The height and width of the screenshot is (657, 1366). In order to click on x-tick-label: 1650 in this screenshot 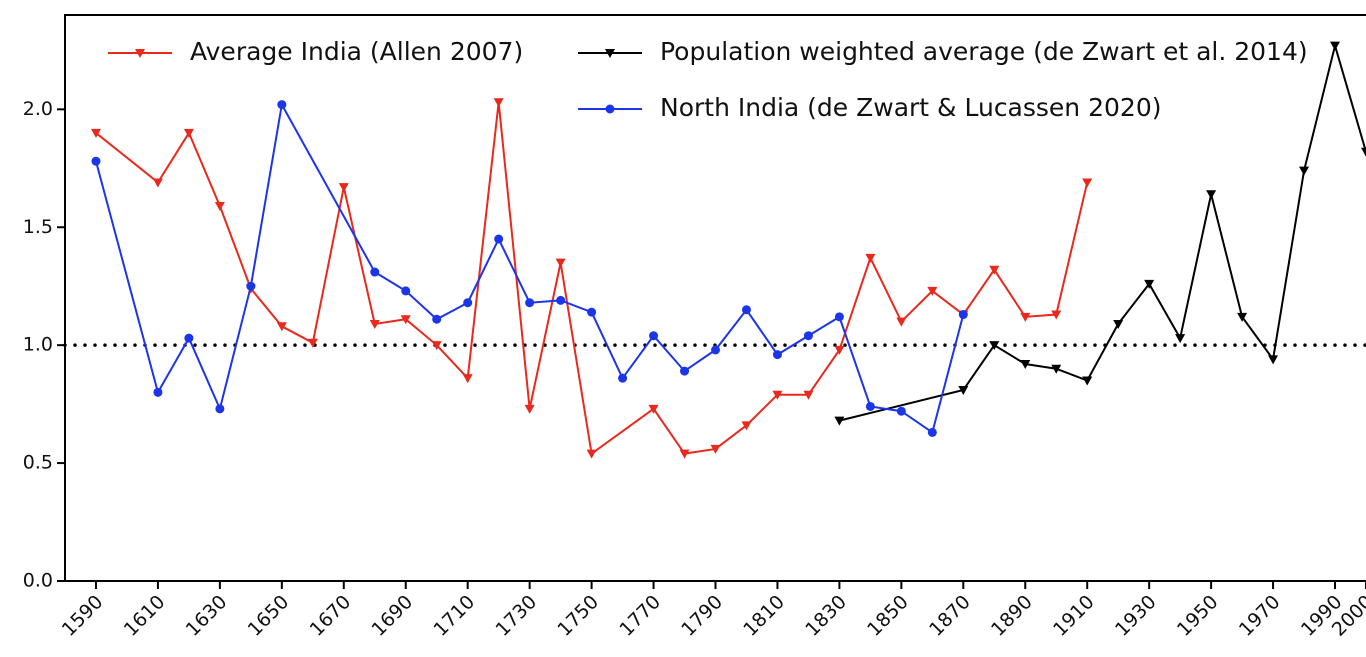, I will do `click(269, 616)`.